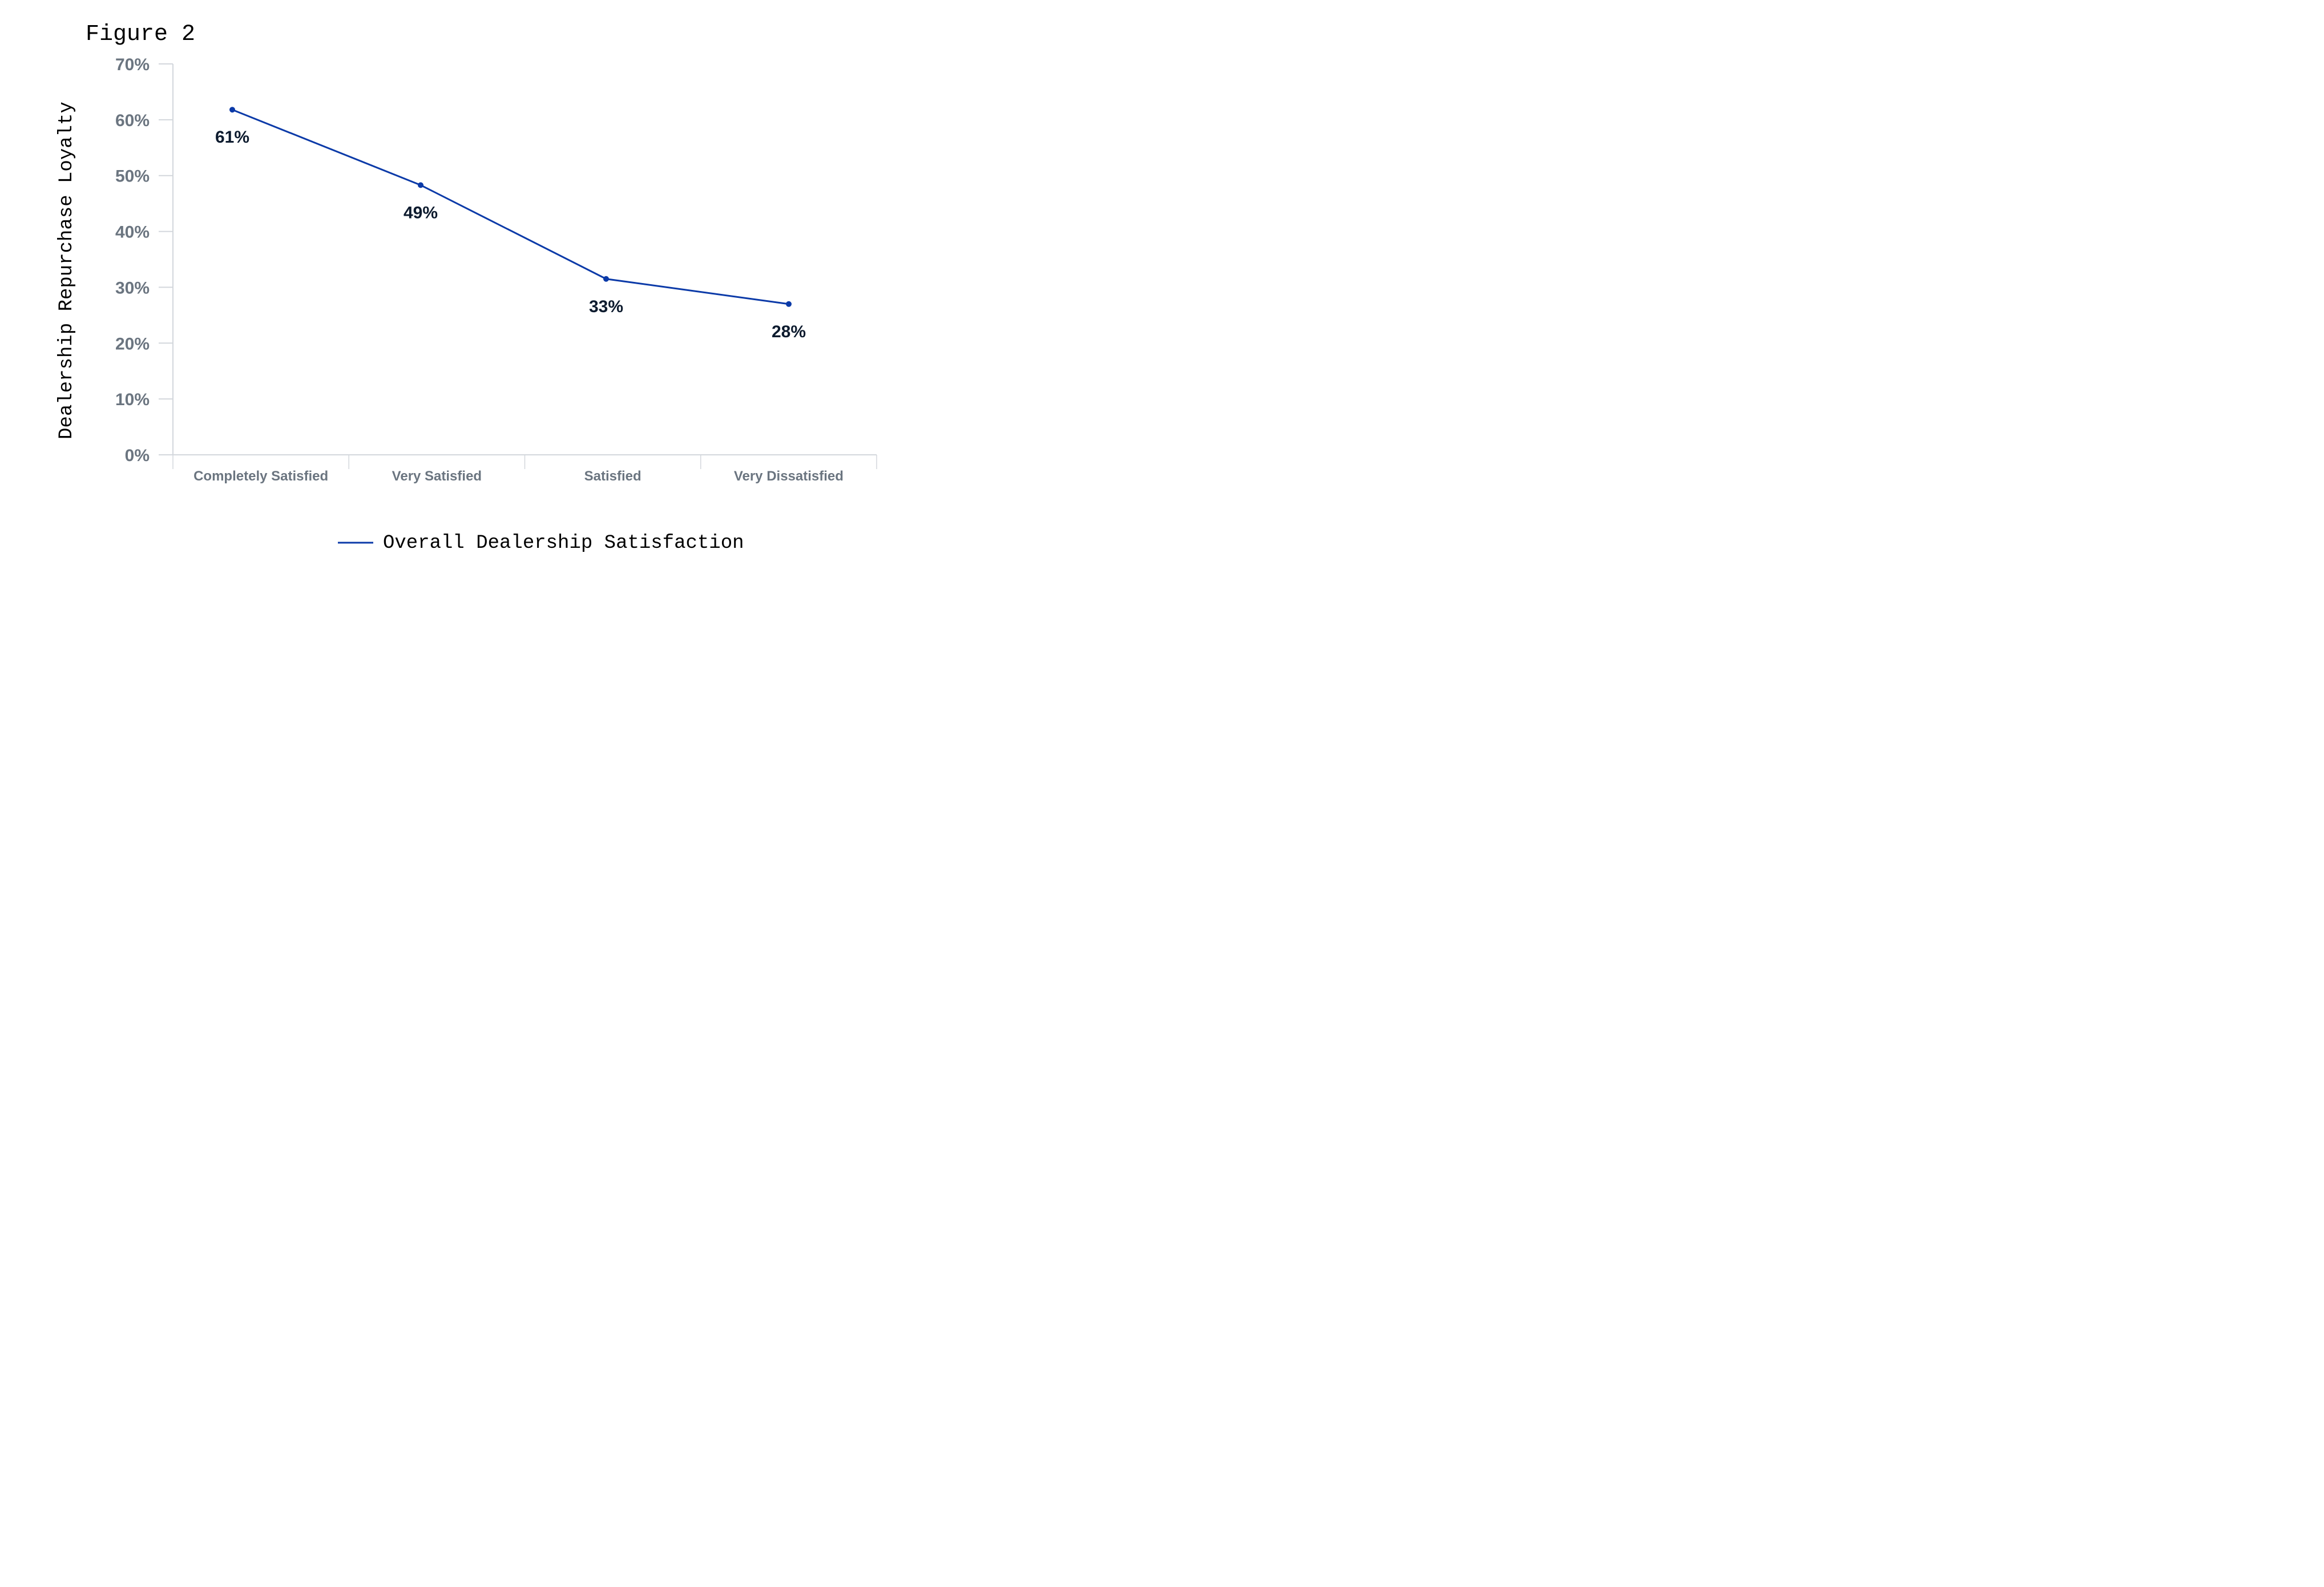 The width and height of the screenshot is (2324, 1587). Describe the element at coordinates (232, 138) in the screenshot. I see `data-label: 61%` at that location.